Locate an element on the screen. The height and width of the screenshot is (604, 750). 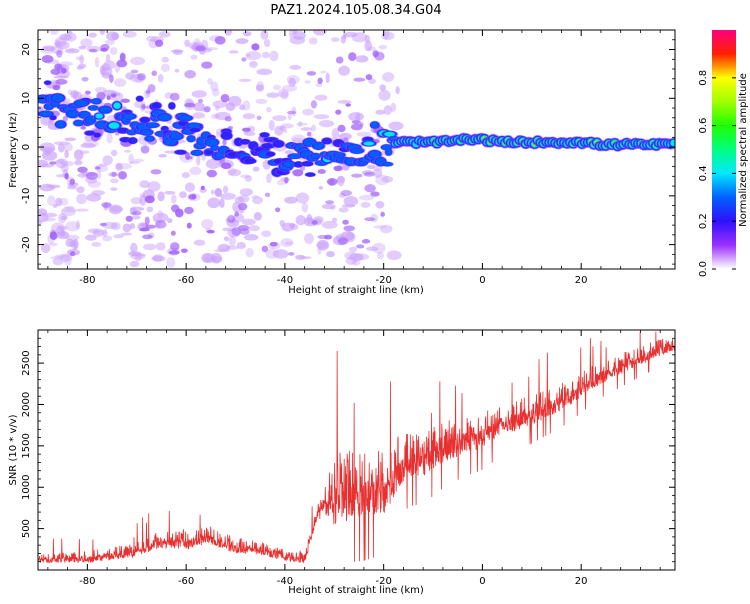
snr-y-tick-label: 1500 is located at coordinates (26, 445).